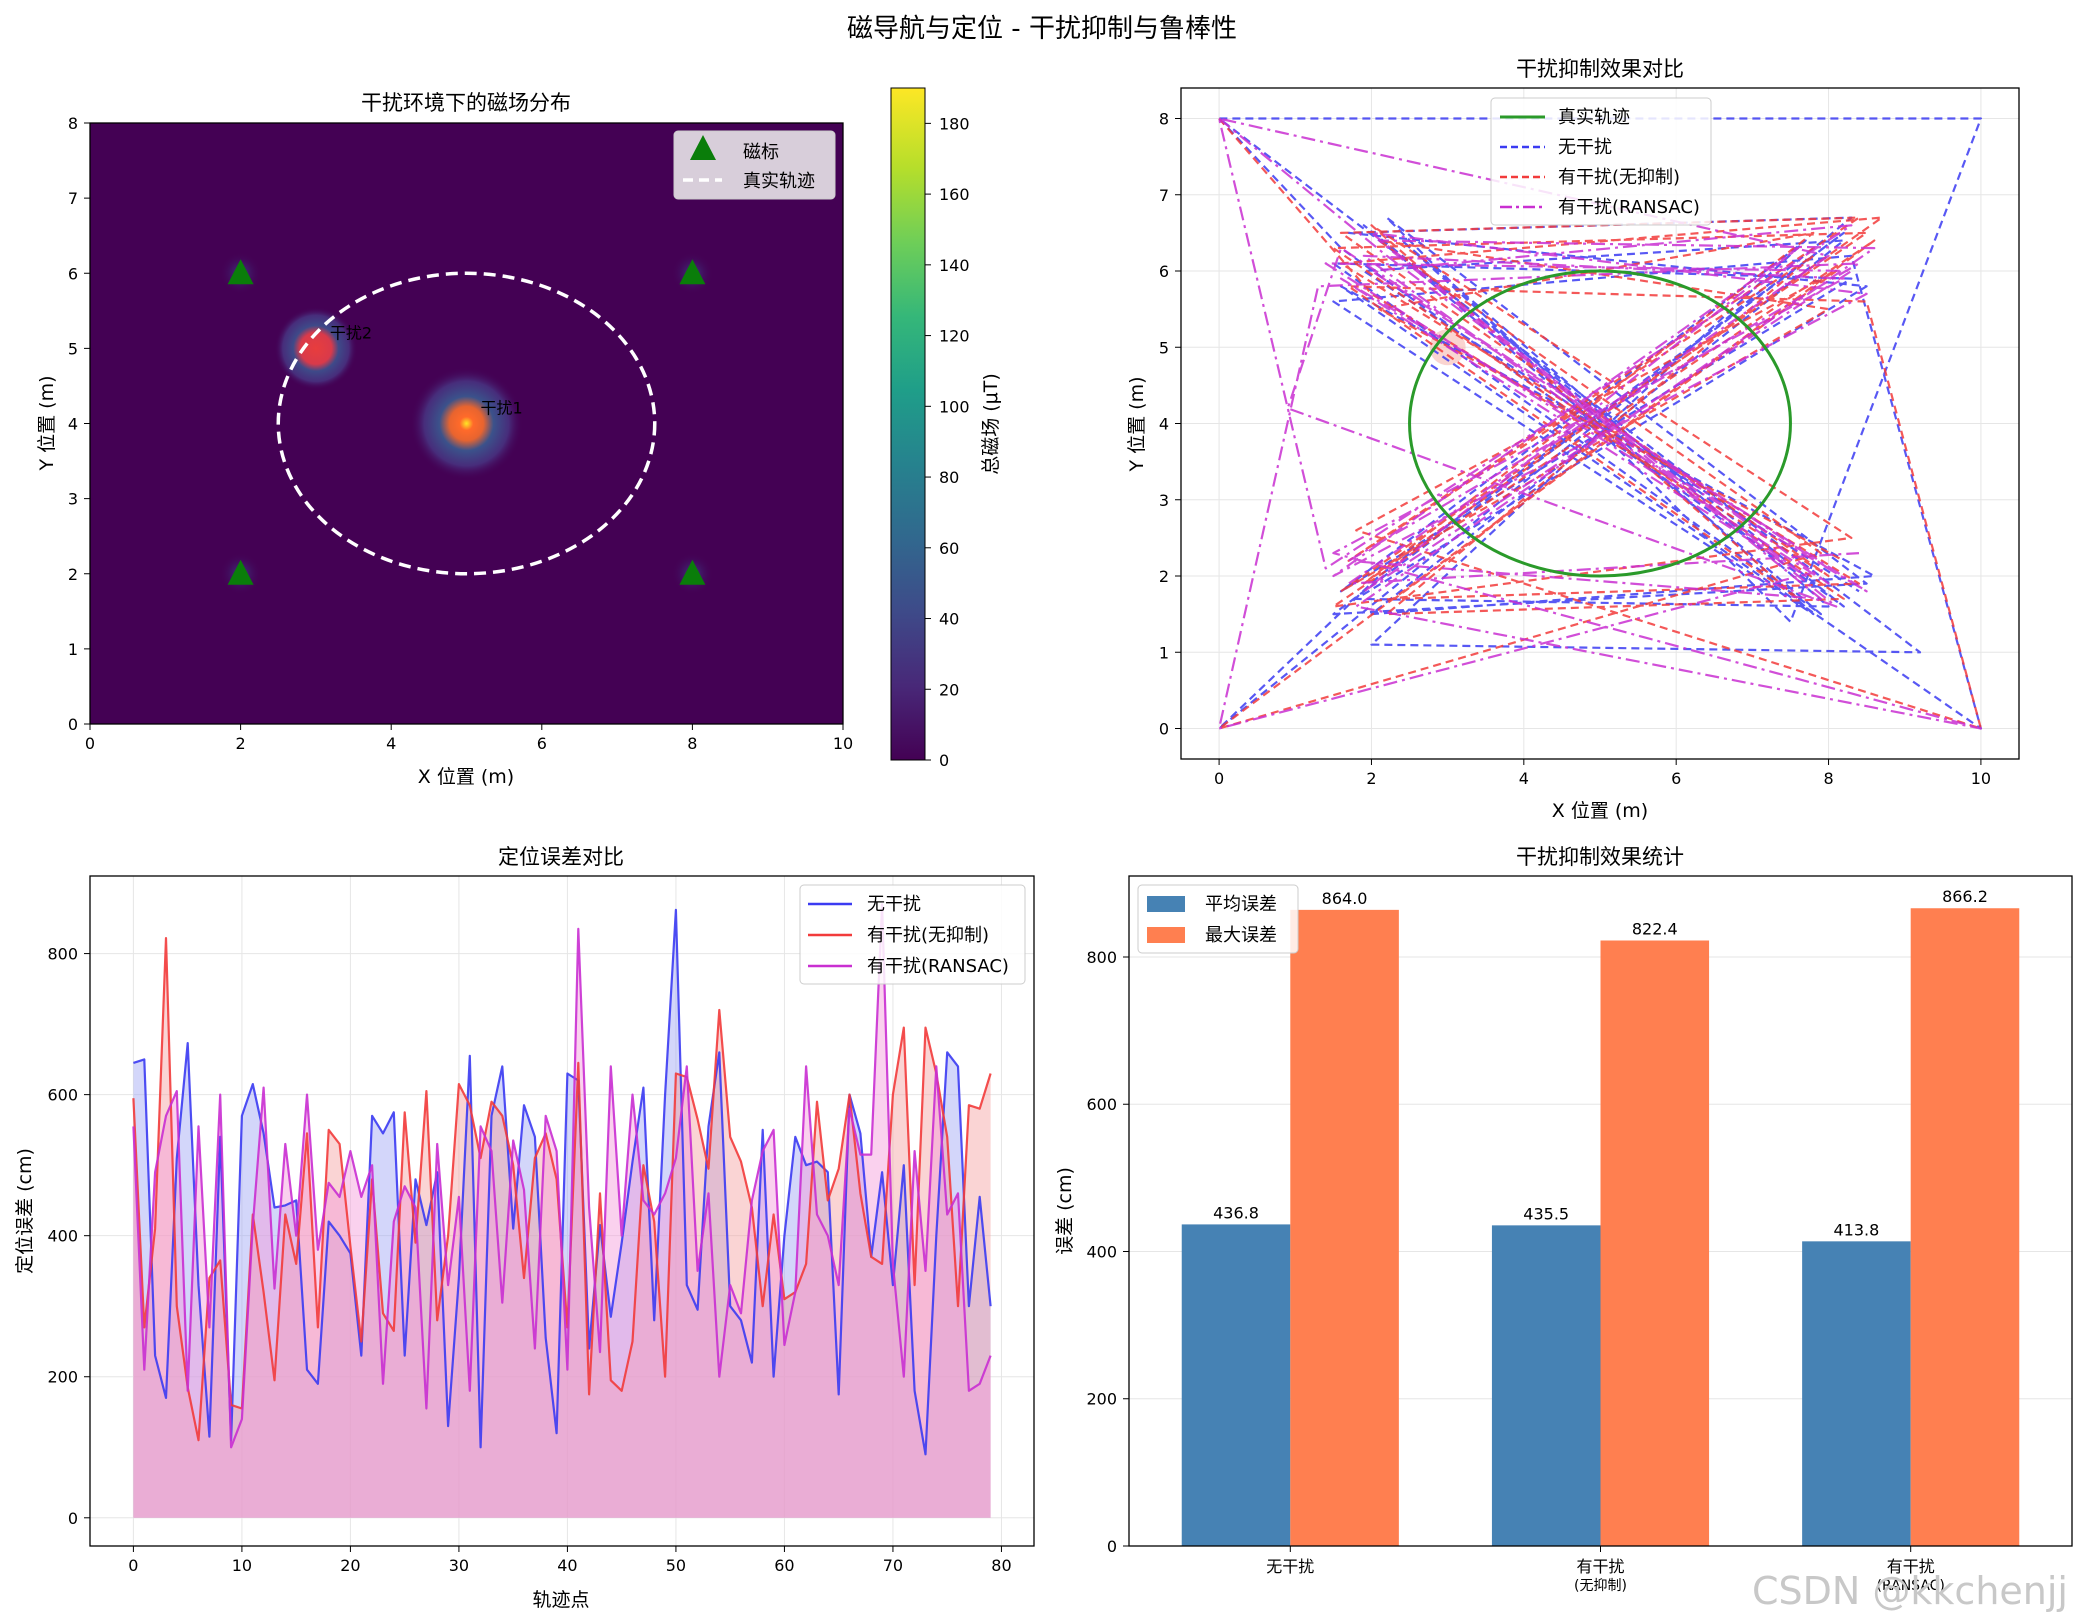 The width and height of the screenshot is (2085, 1624). Describe the element at coordinates (1965, 896) in the screenshot. I see `bar-value-label: 866.2` at that location.